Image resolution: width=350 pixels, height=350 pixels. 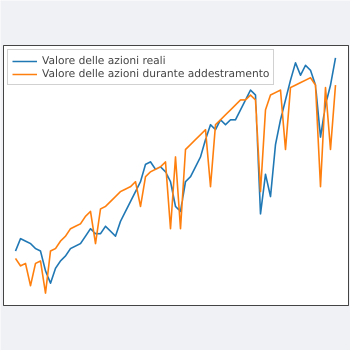 I want to click on legend-label: Valore delle azioni durante addestramento, so click(x=156, y=73).